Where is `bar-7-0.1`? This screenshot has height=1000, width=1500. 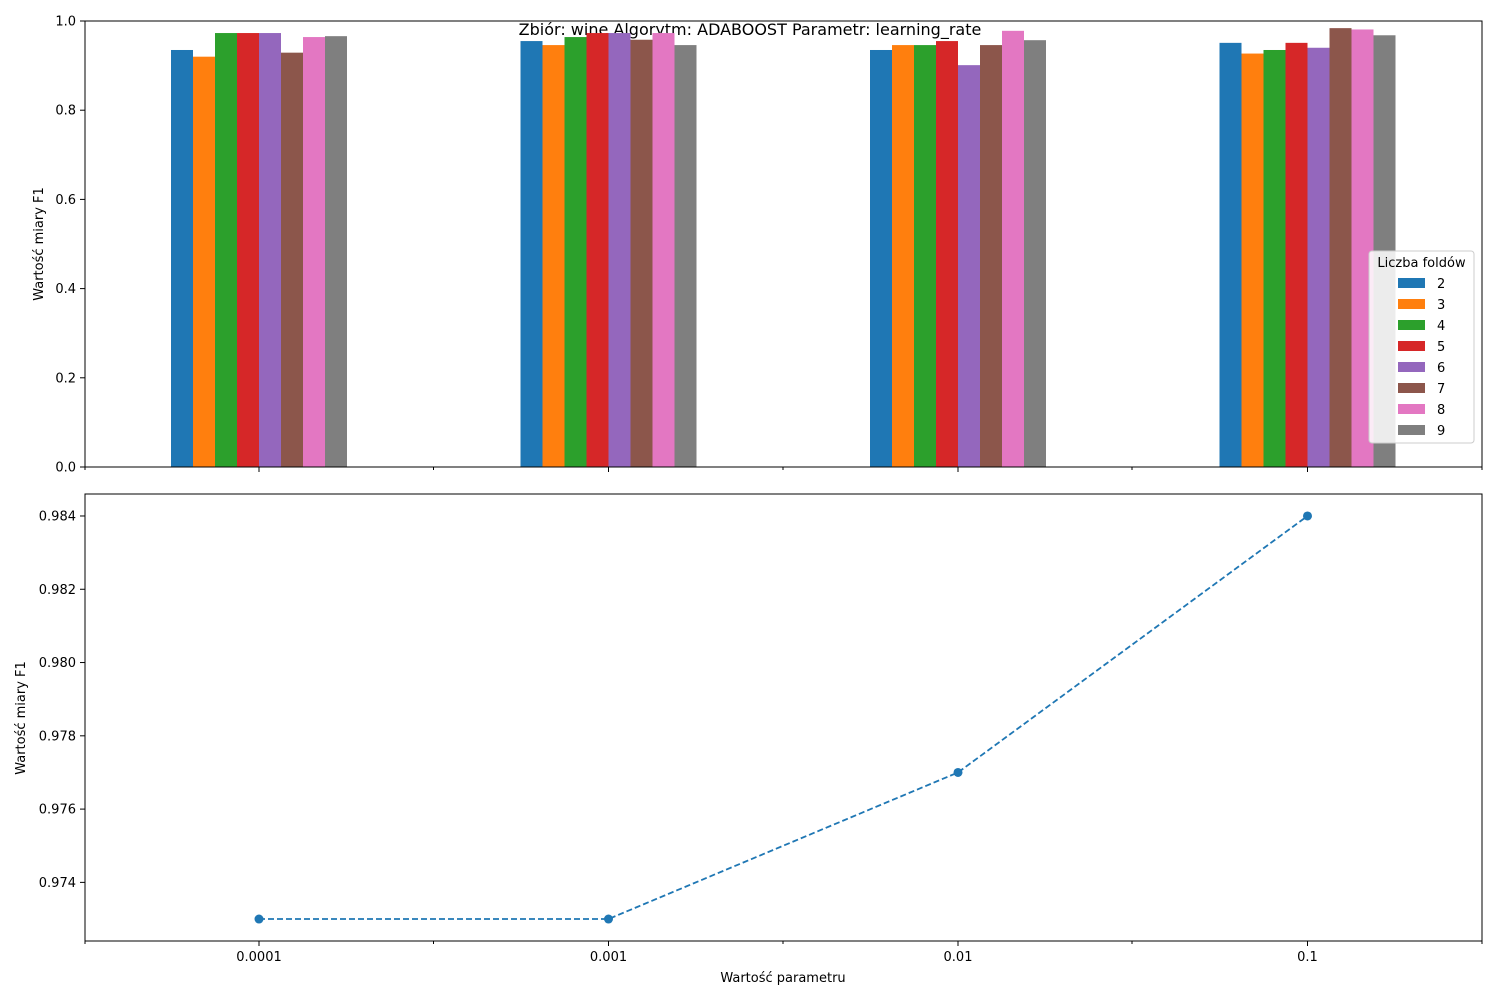 bar-7-0.1 is located at coordinates (1340, 248).